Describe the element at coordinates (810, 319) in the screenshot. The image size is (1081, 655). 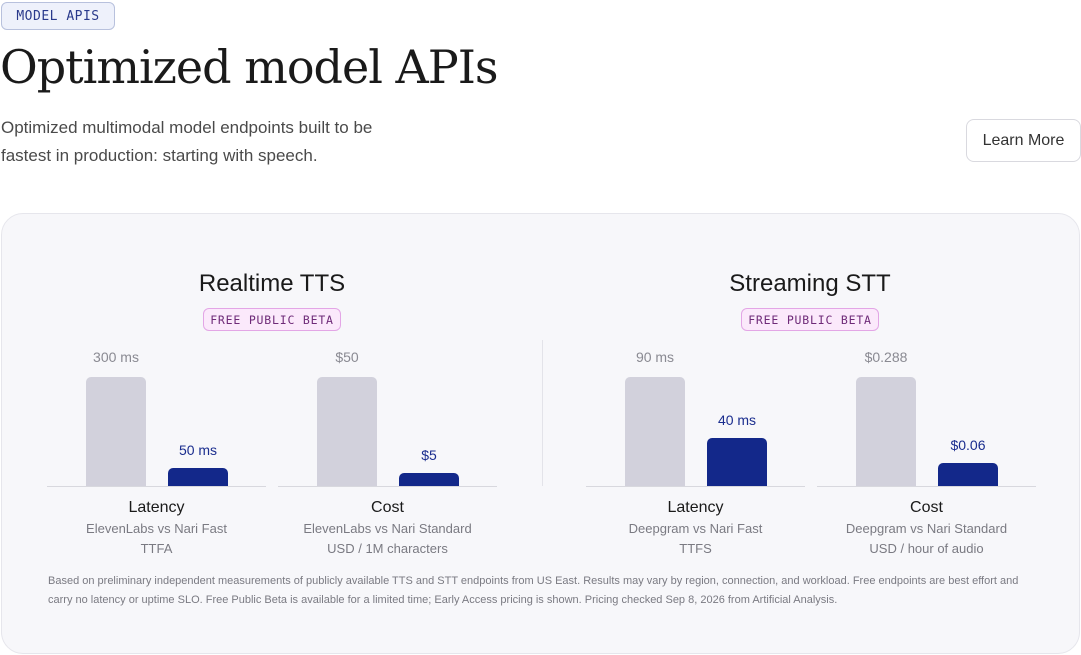
I see `beta-badge-stt: FREE PUBLIC BETA` at that location.